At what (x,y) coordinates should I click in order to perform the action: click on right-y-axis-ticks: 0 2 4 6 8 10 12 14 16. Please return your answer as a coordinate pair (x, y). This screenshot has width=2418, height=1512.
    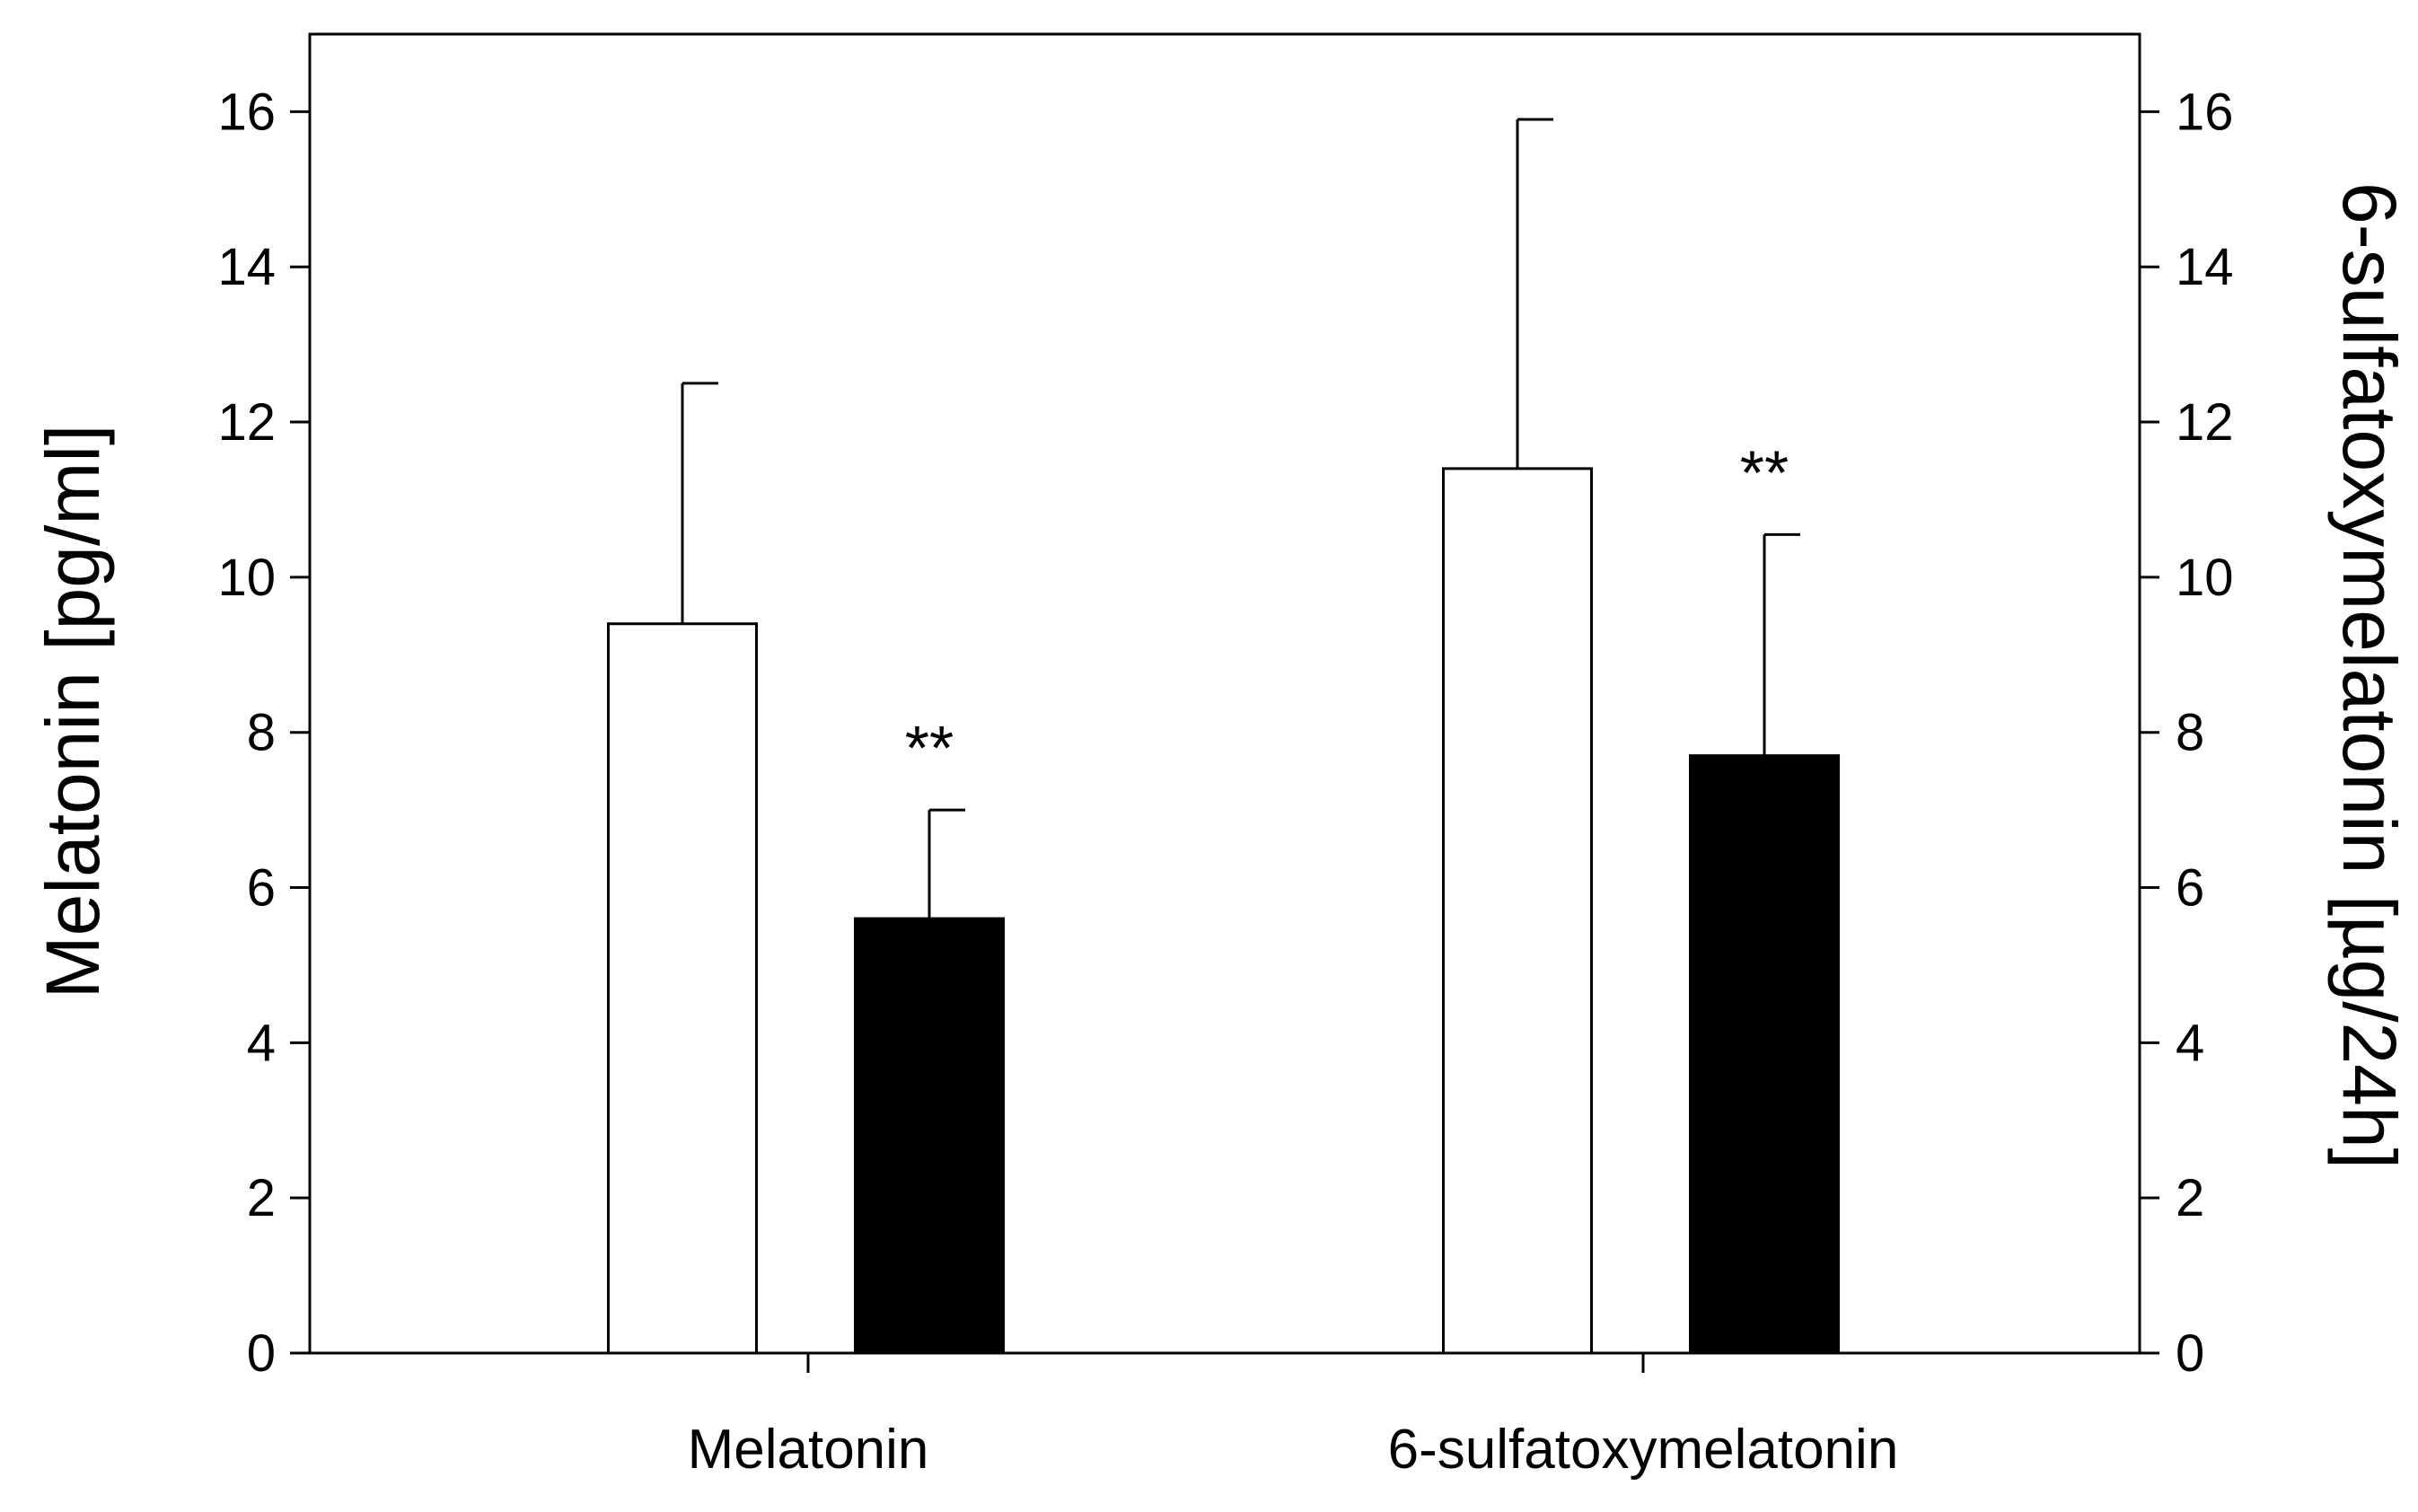
    Looking at the image, I should click on (2187, 733).